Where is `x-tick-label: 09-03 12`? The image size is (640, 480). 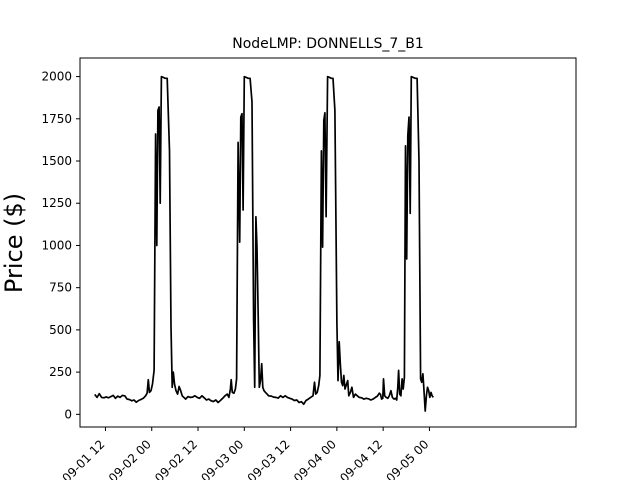
x-tick-label: 09-03 12 is located at coordinates (269, 458).